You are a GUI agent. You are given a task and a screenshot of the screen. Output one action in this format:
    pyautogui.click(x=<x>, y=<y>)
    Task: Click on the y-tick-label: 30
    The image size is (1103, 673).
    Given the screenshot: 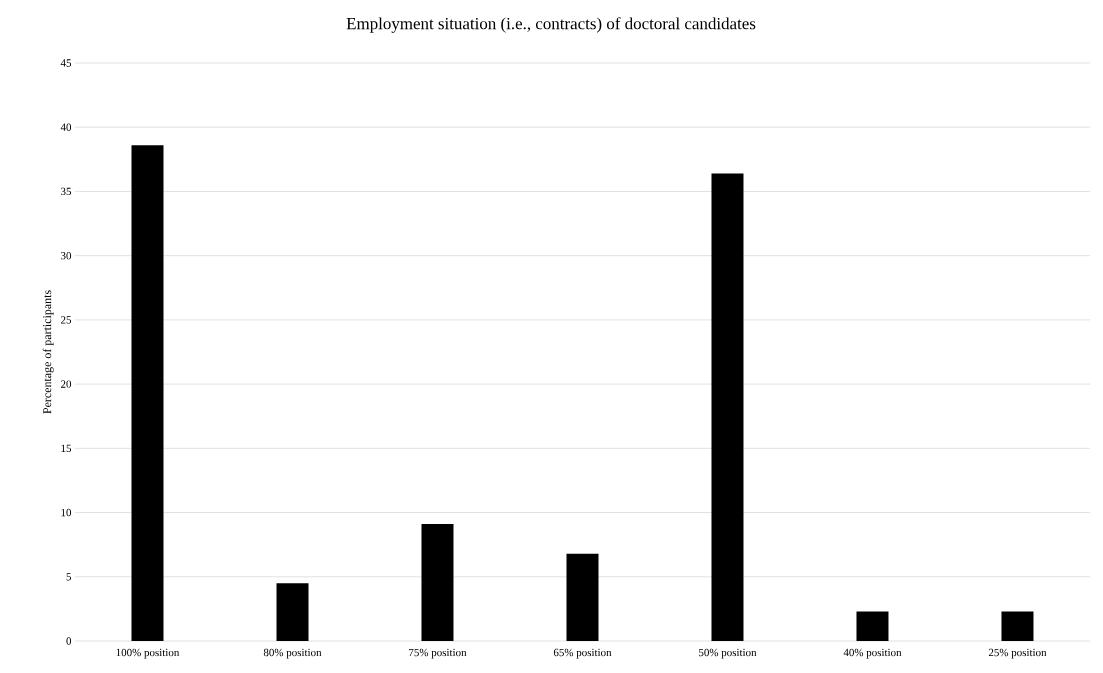 What is the action you would take?
    pyautogui.click(x=66, y=255)
    